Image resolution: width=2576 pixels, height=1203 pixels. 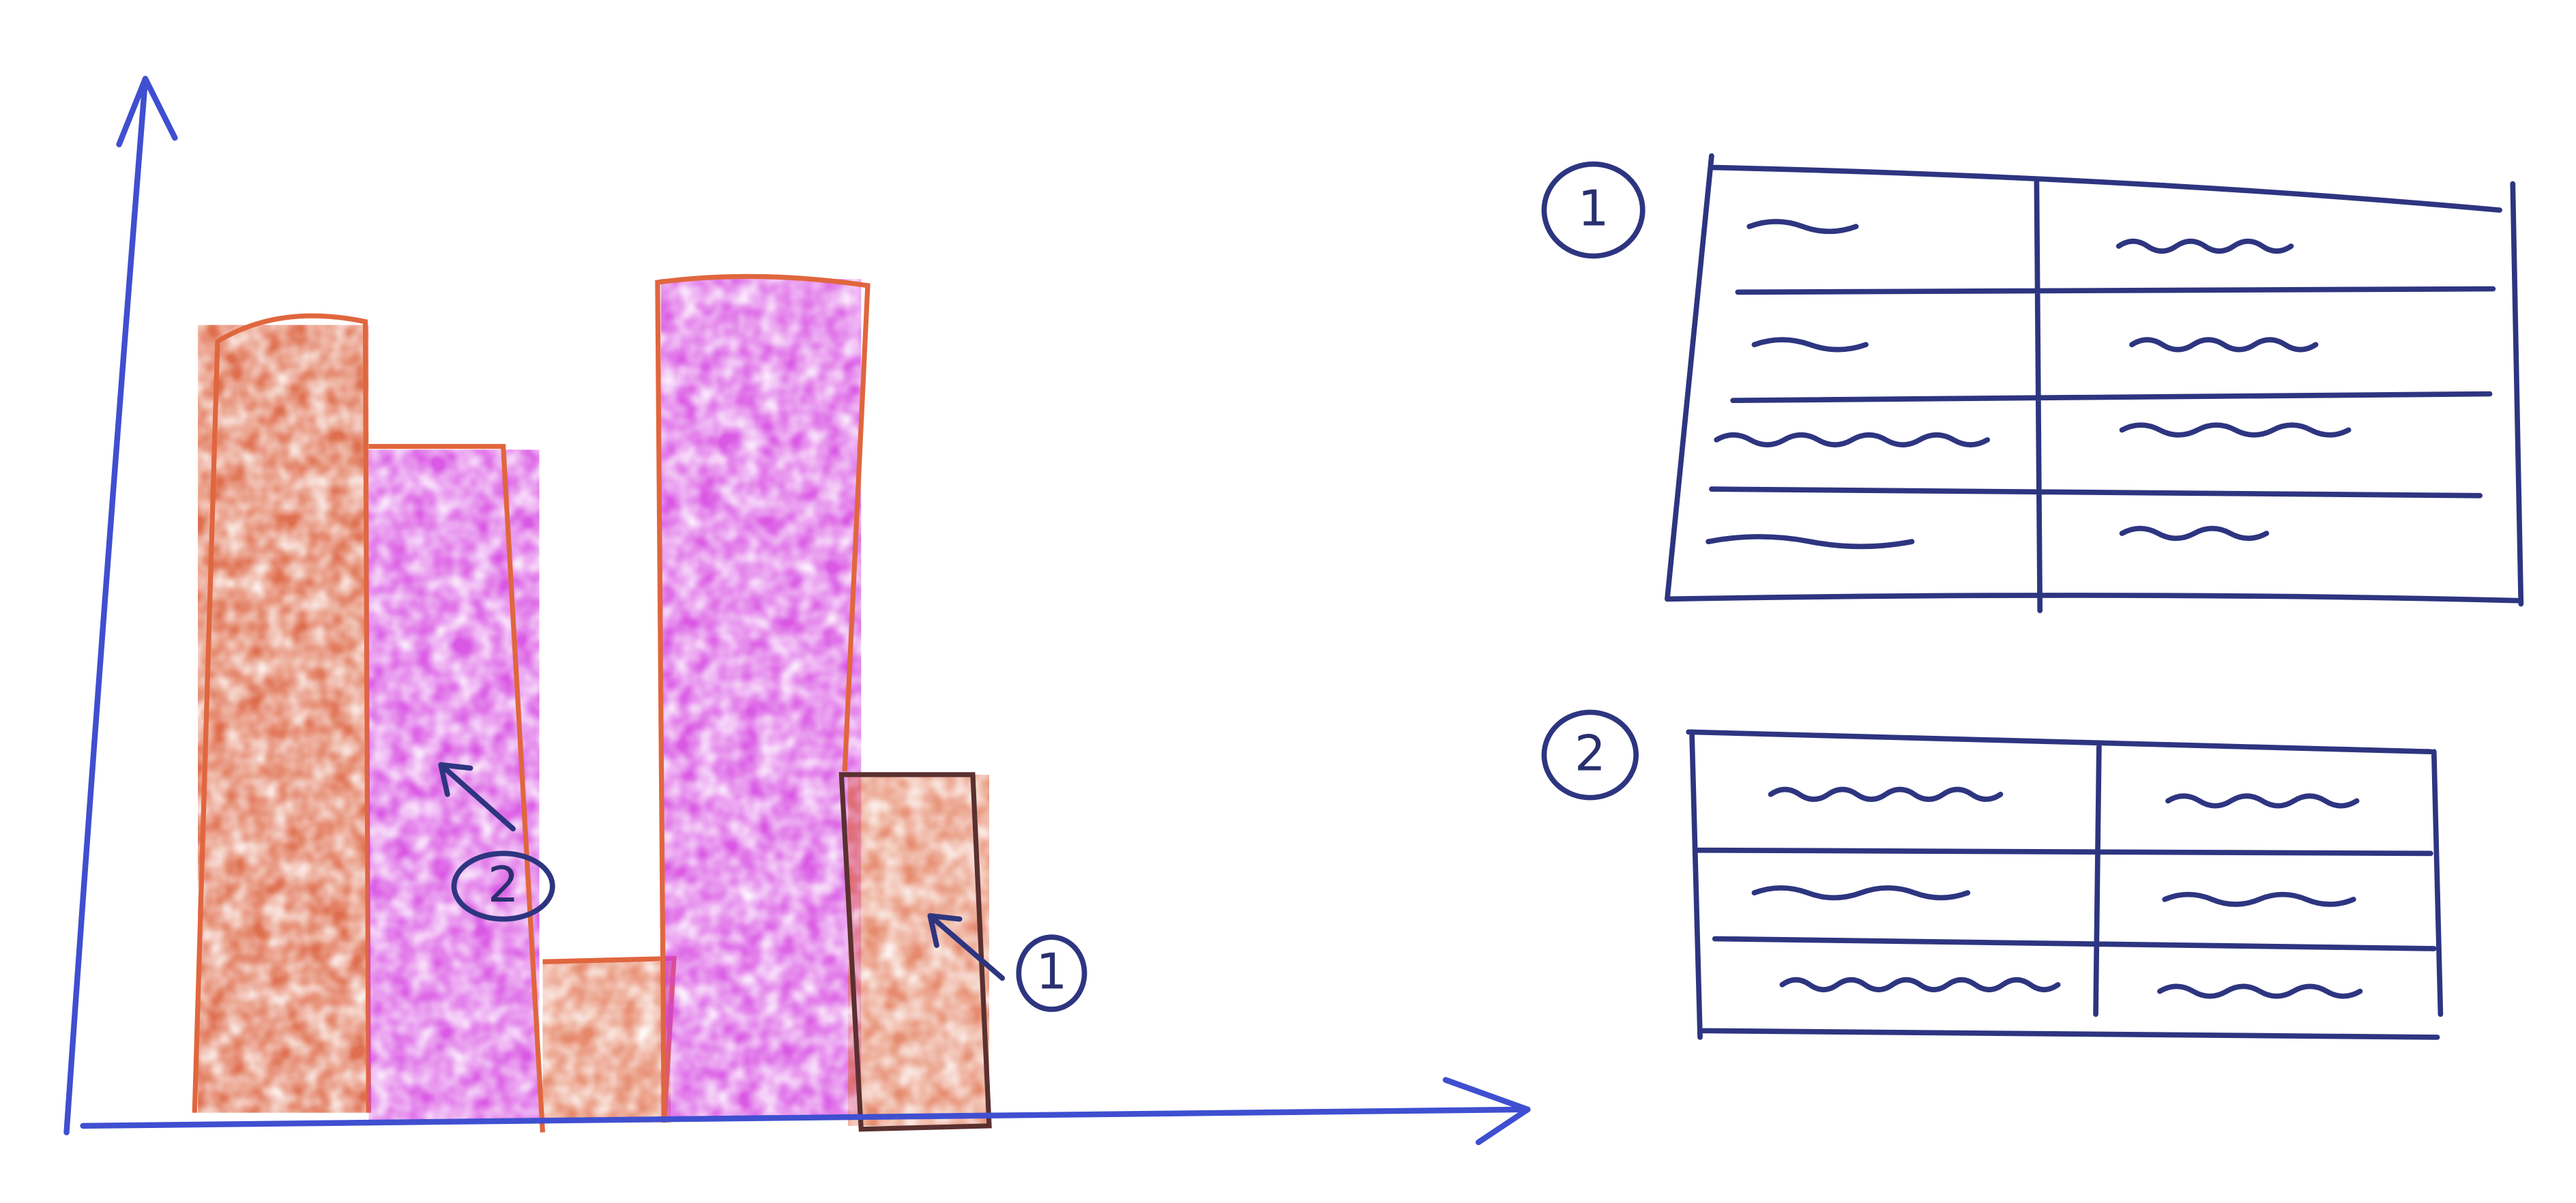 What do you see at coordinates (806, 1117) in the screenshot?
I see `x-axis` at bounding box center [806, 1117].